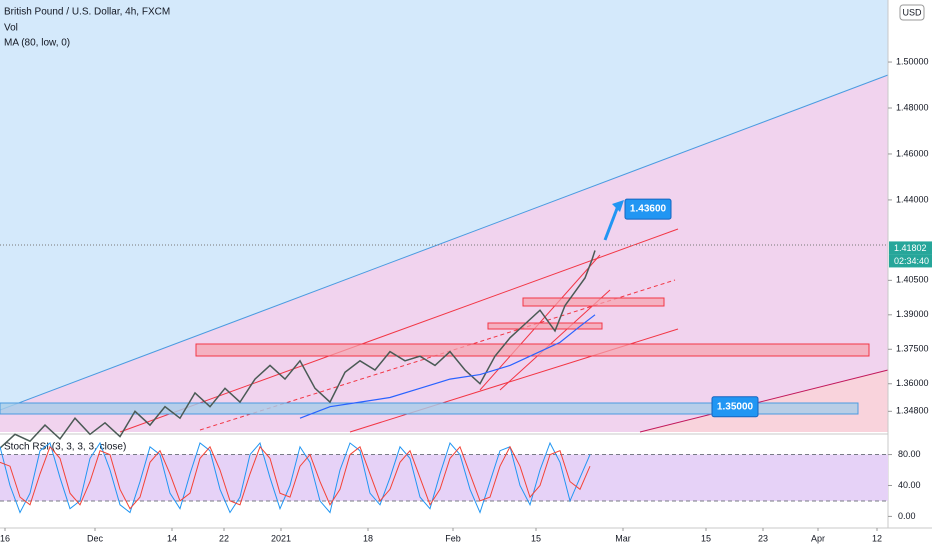 The width and height of the screenshot is (932, 550). I want to click on currency: USD, so click(912, 12).